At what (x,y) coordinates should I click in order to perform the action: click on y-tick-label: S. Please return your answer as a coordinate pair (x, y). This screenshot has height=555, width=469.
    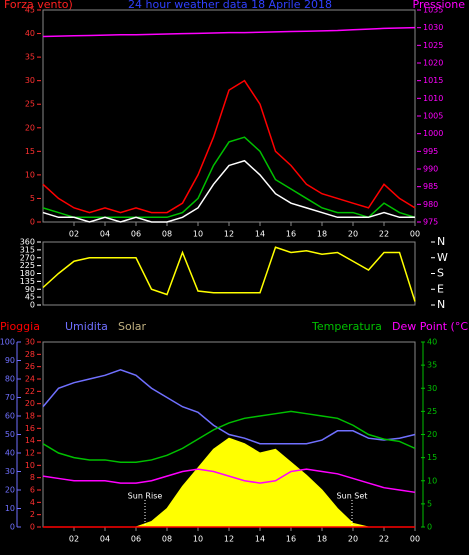
    Looking at the image, I should click on (440, 273).